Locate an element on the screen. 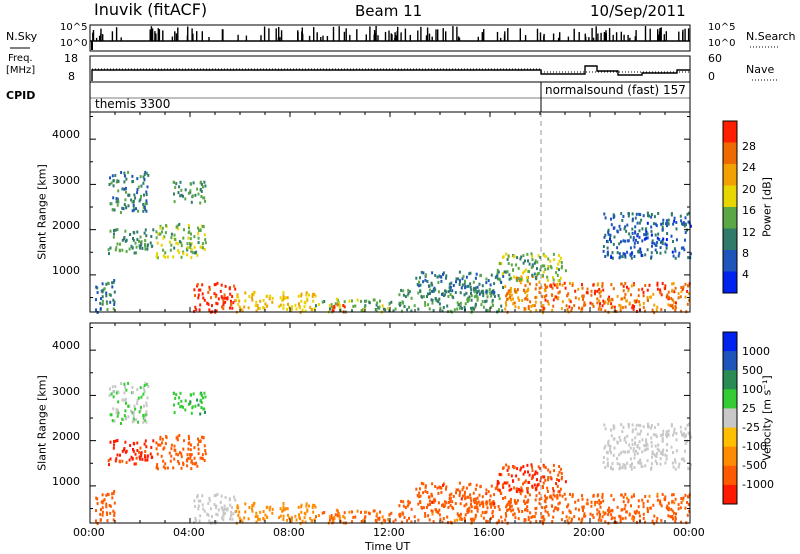  time-axis-label: Time UT is located at coordinates (388, 546).